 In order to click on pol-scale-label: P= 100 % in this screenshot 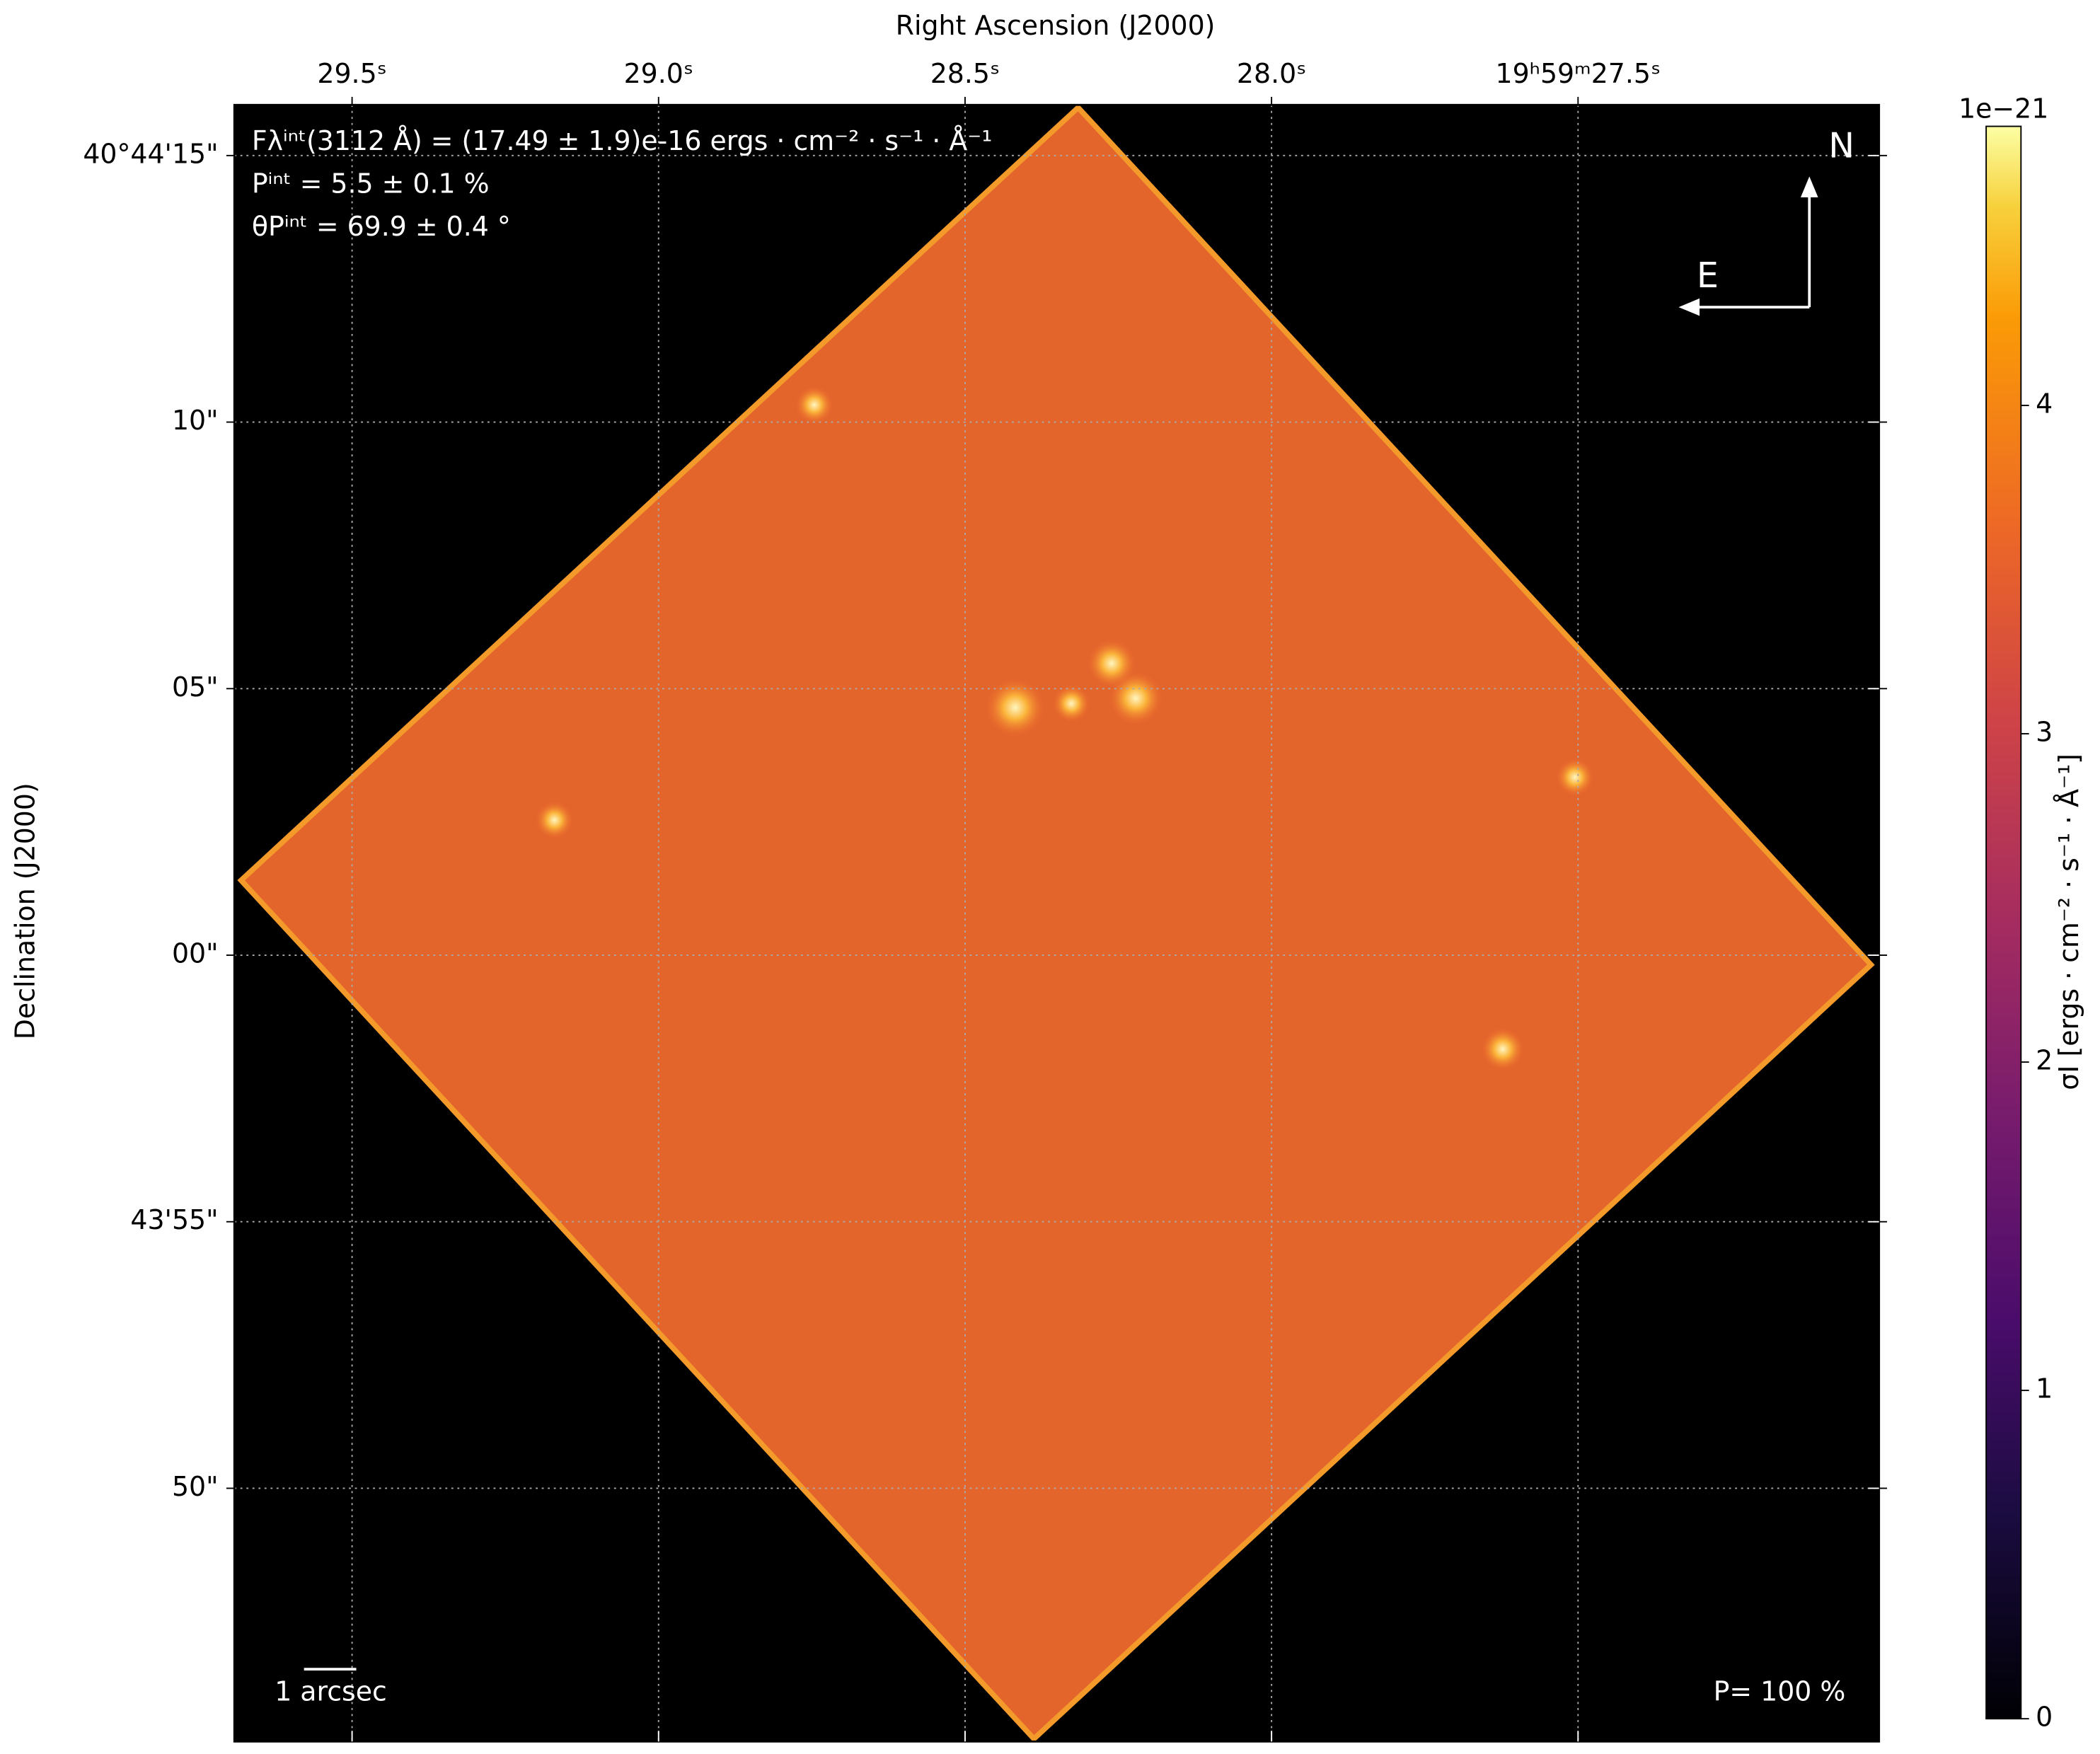, I will do `click(1780, 1692)`.